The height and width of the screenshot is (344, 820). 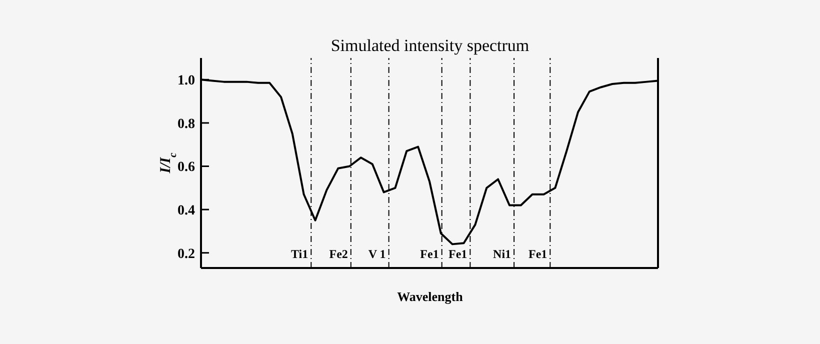 What do you see at coordinates (377, 254) in the screenshot?
I see `annotation: V 1` at bounding box center [377, 254].